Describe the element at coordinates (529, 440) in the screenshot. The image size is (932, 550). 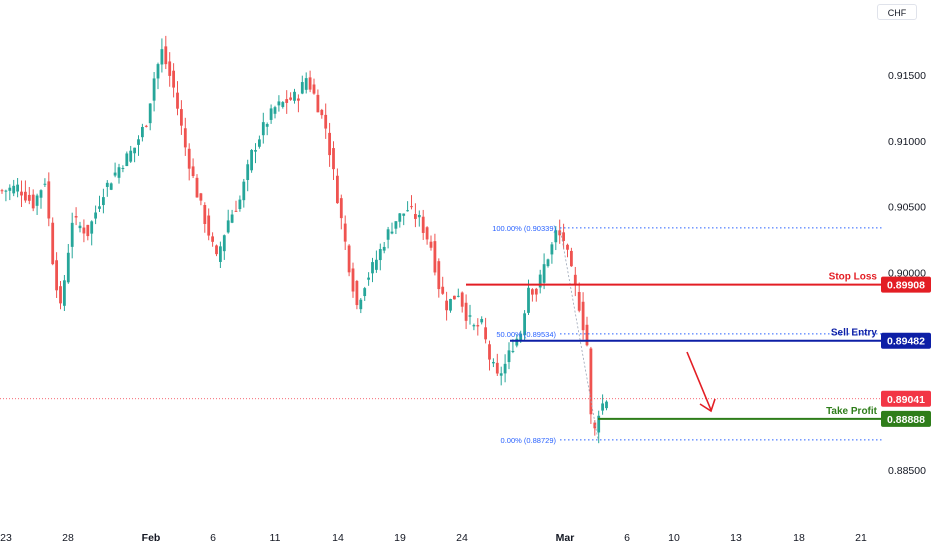
I see `fib-level-label: 0.00% (0.88729)` at that location.